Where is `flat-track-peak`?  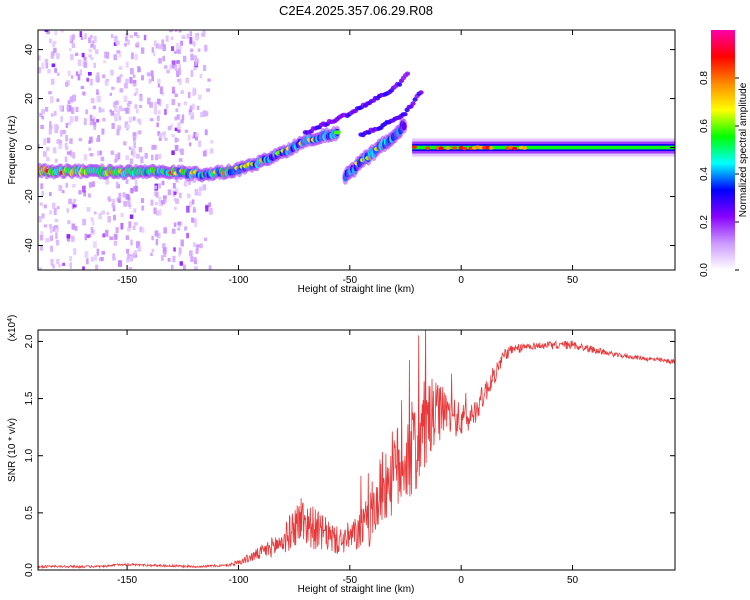 flat-track-peak is located at coordinates (465, 148).